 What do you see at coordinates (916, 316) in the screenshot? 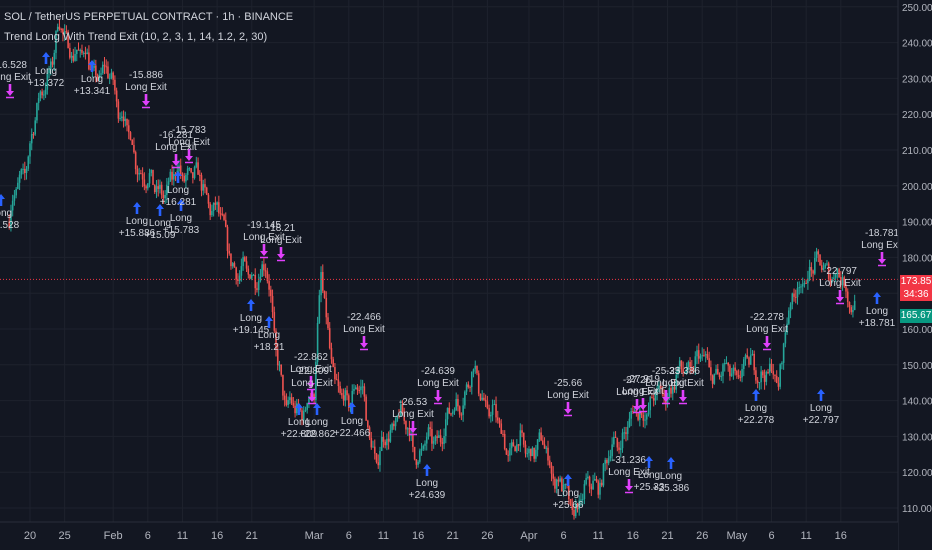
I see `ma-value-tag: 165.67` at bounding box center [916, 316].